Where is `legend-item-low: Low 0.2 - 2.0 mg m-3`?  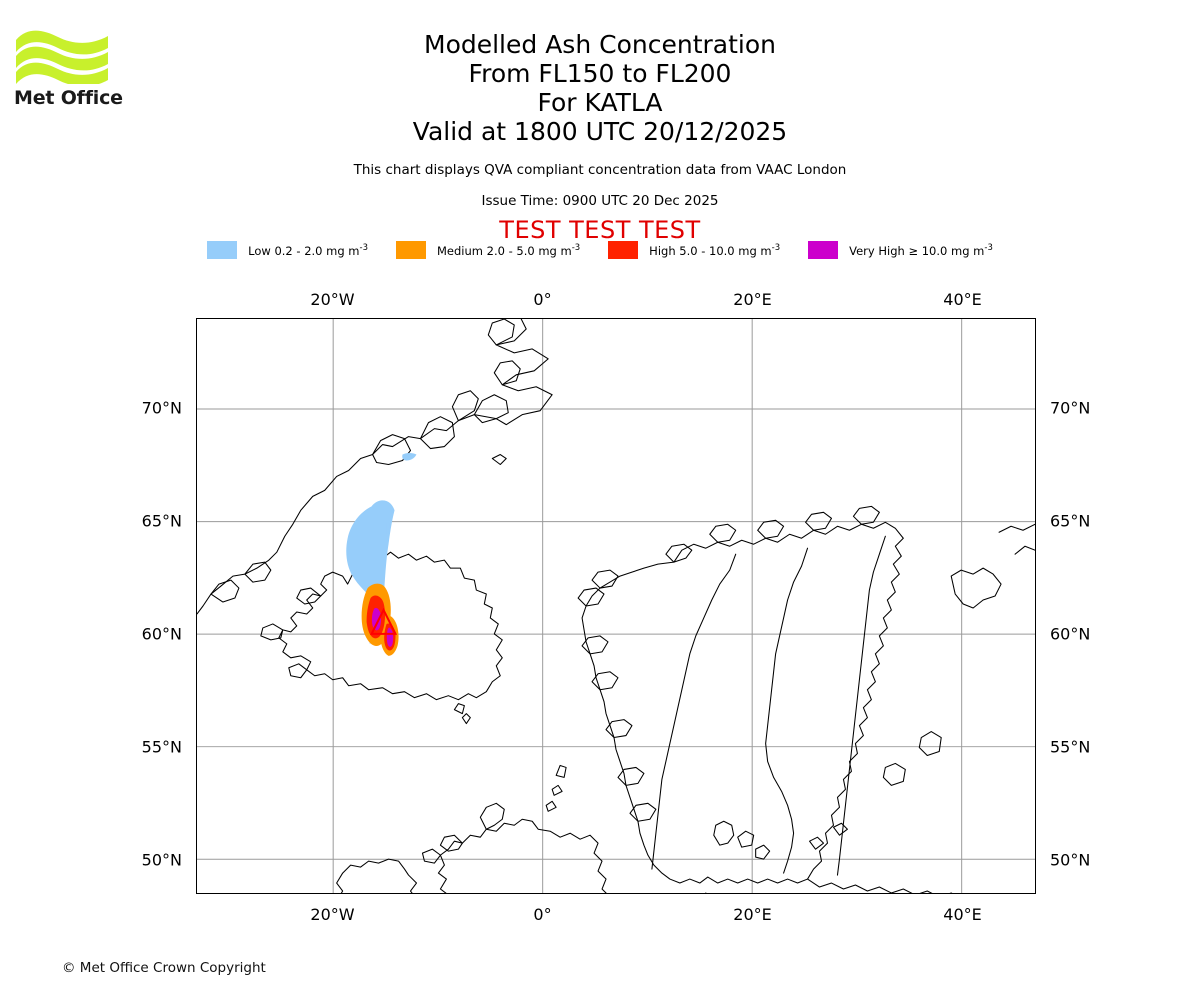
legend-item-low: Low 0.2 - 2.0 mg m-3 is located at coordinates (287, 250).